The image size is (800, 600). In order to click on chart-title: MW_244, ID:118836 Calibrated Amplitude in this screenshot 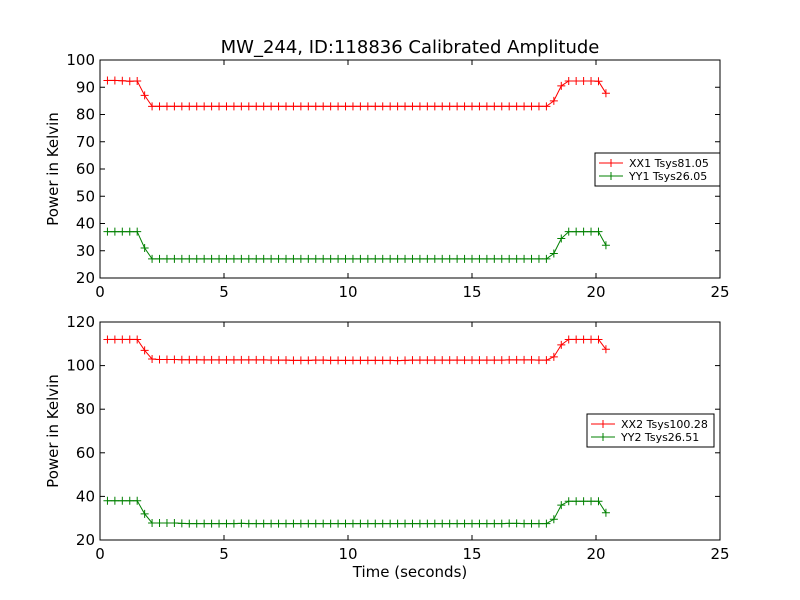, I will do `click(410, 47)`.